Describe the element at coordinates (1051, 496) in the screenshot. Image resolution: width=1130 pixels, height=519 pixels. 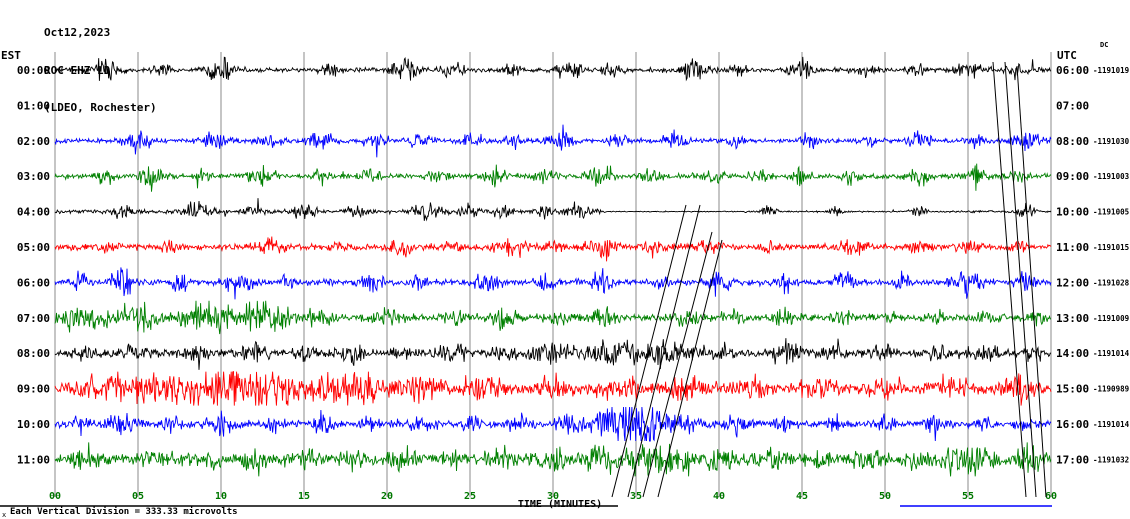
I see `x-tick-label: 60` at that location.